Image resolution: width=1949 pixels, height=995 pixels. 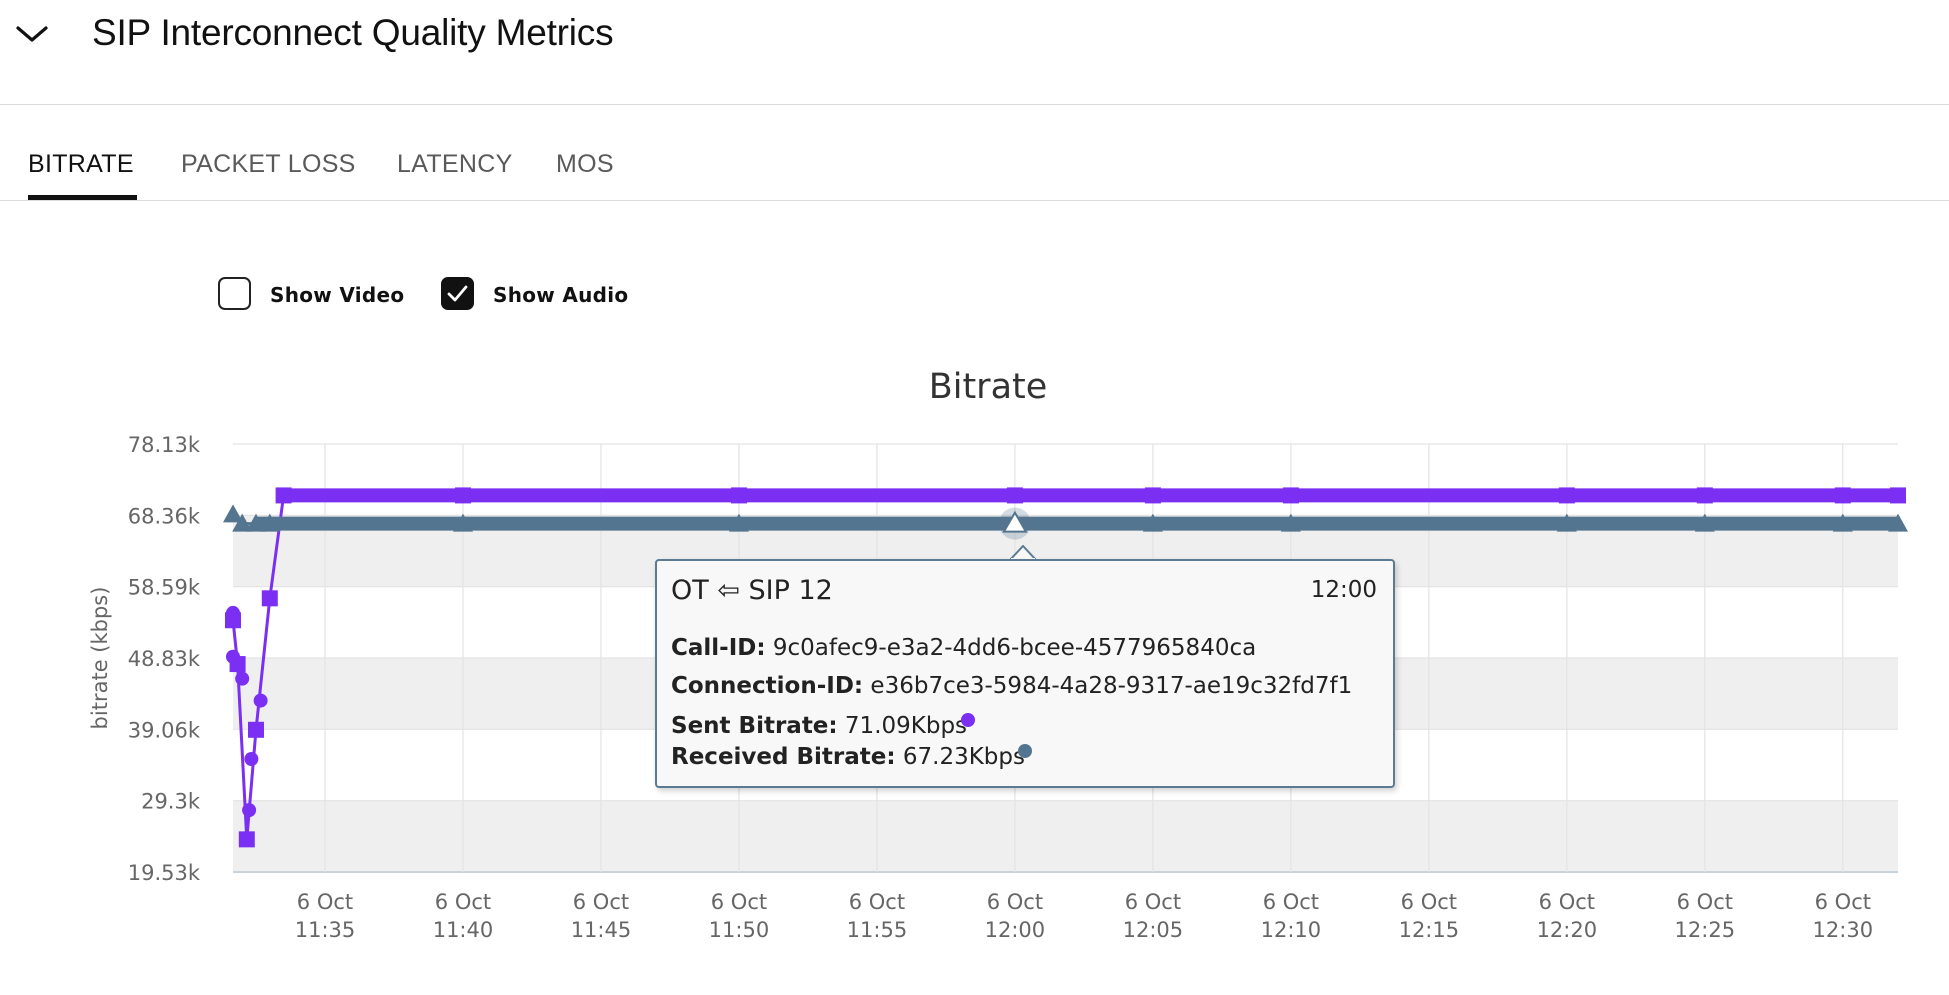 What do you see at coordinates (1291, 930) in the screenshot?
I see `x-tick-time: 12:10` at bounding box center [1291, 930].